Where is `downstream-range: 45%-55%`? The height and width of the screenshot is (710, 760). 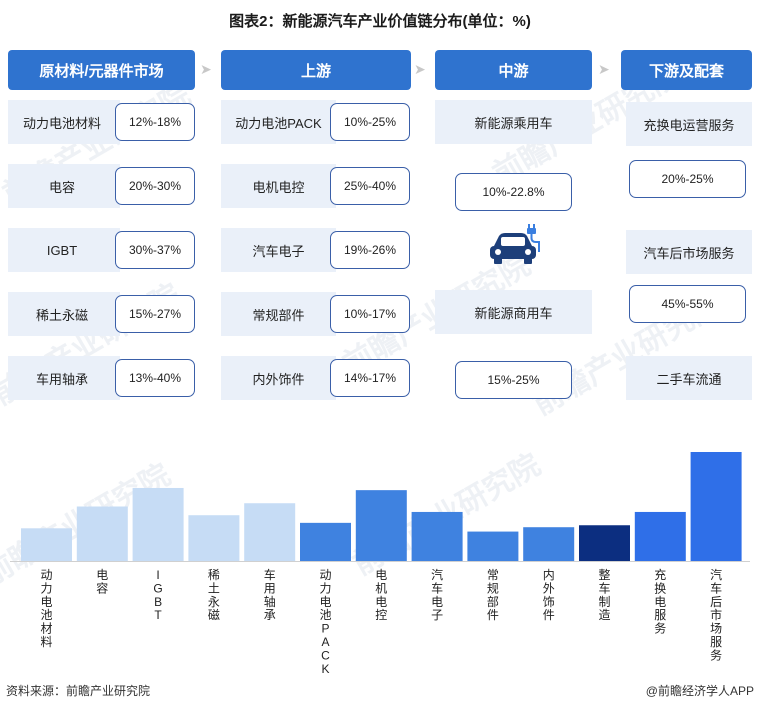 downstream-range: 45%-55% is located at coordinates (687, 304).